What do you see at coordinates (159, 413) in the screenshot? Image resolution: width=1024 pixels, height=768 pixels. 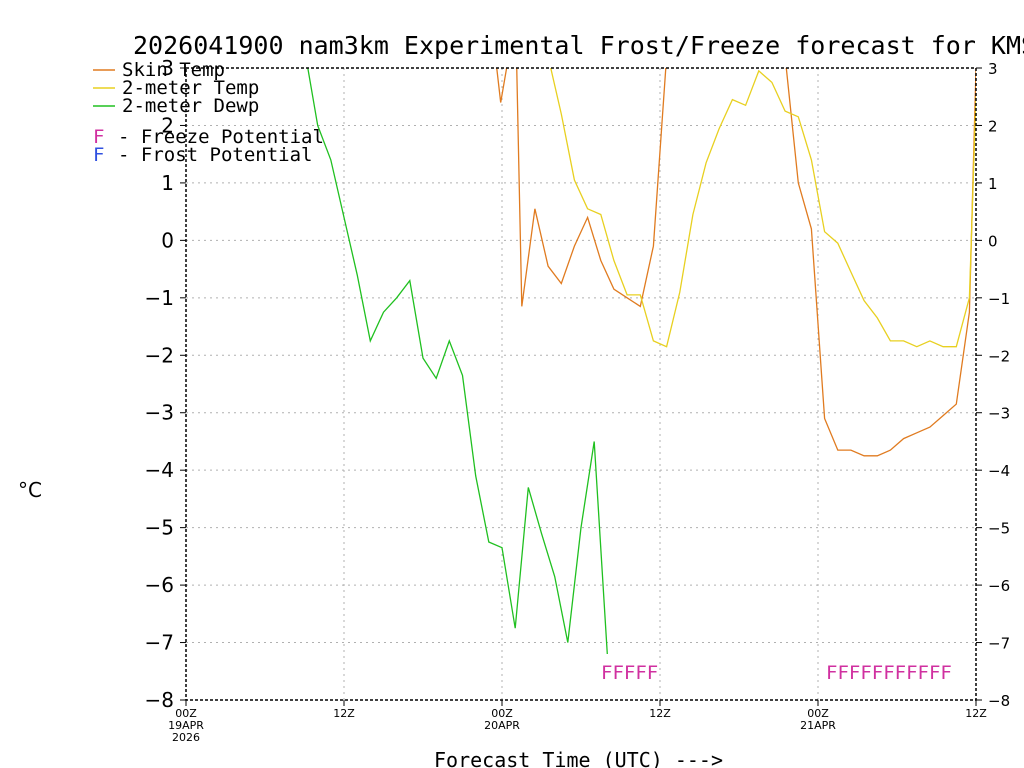 I see `y-tick-label-left: −3` at bounding box center [159, 413].